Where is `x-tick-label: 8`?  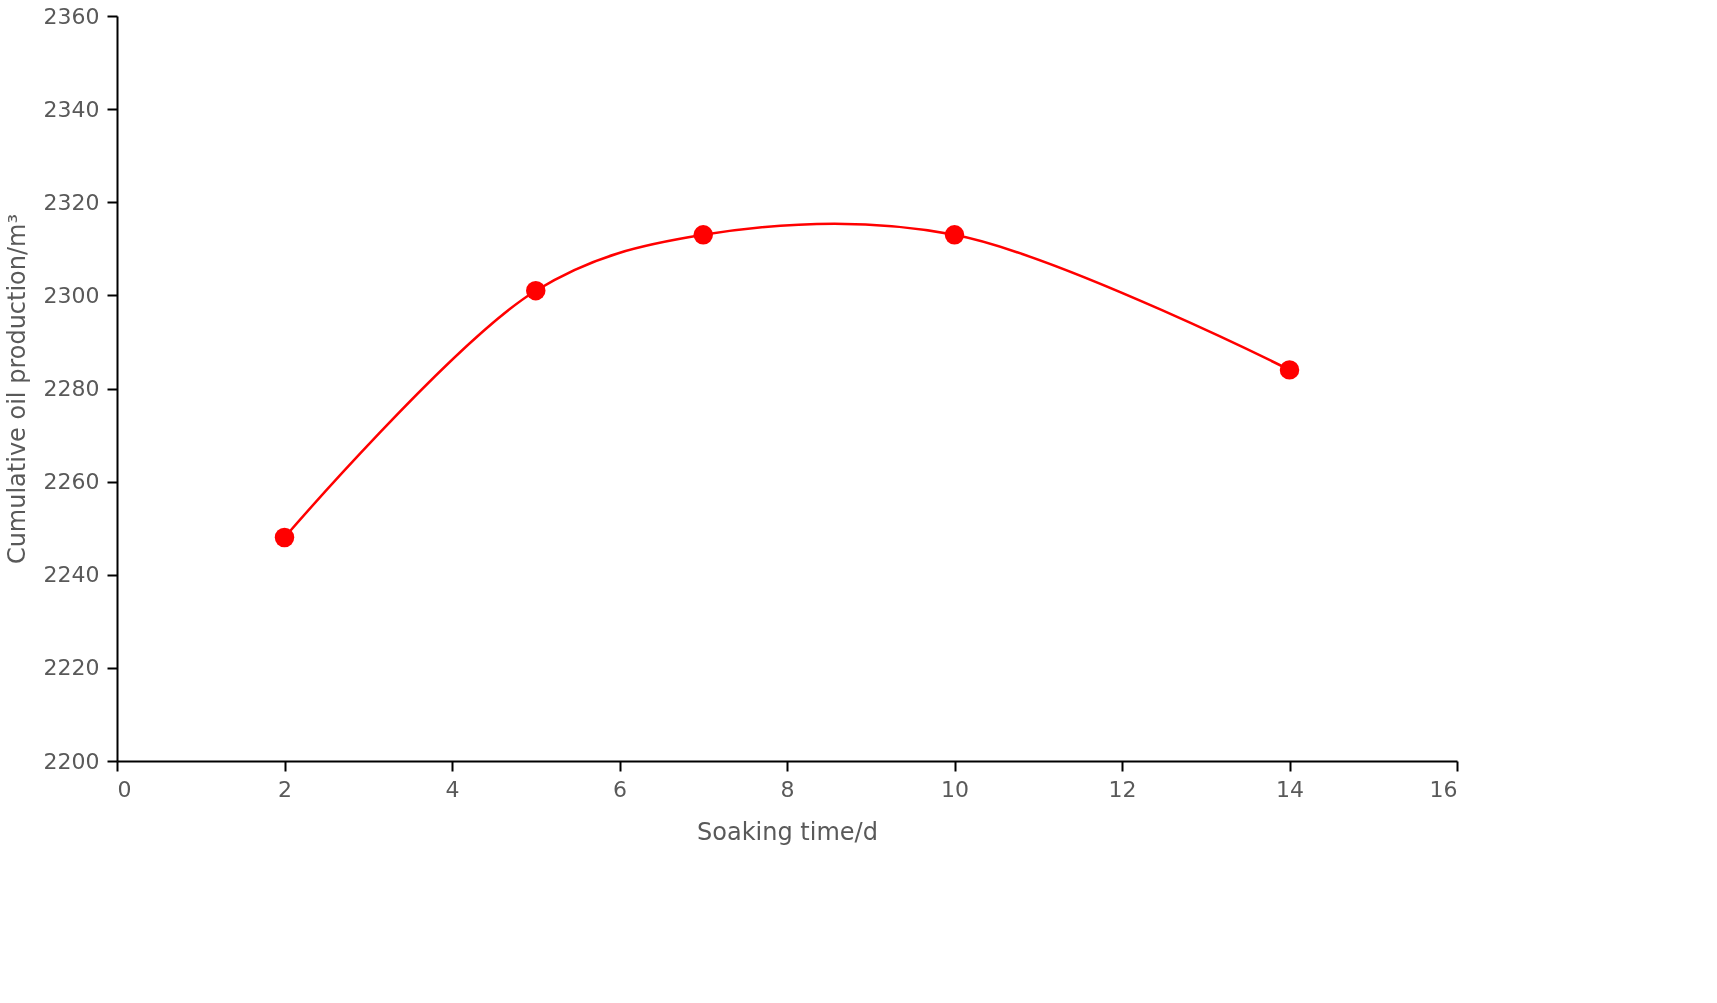 x-tick-label: 8 is located at coordinates (787, 789).